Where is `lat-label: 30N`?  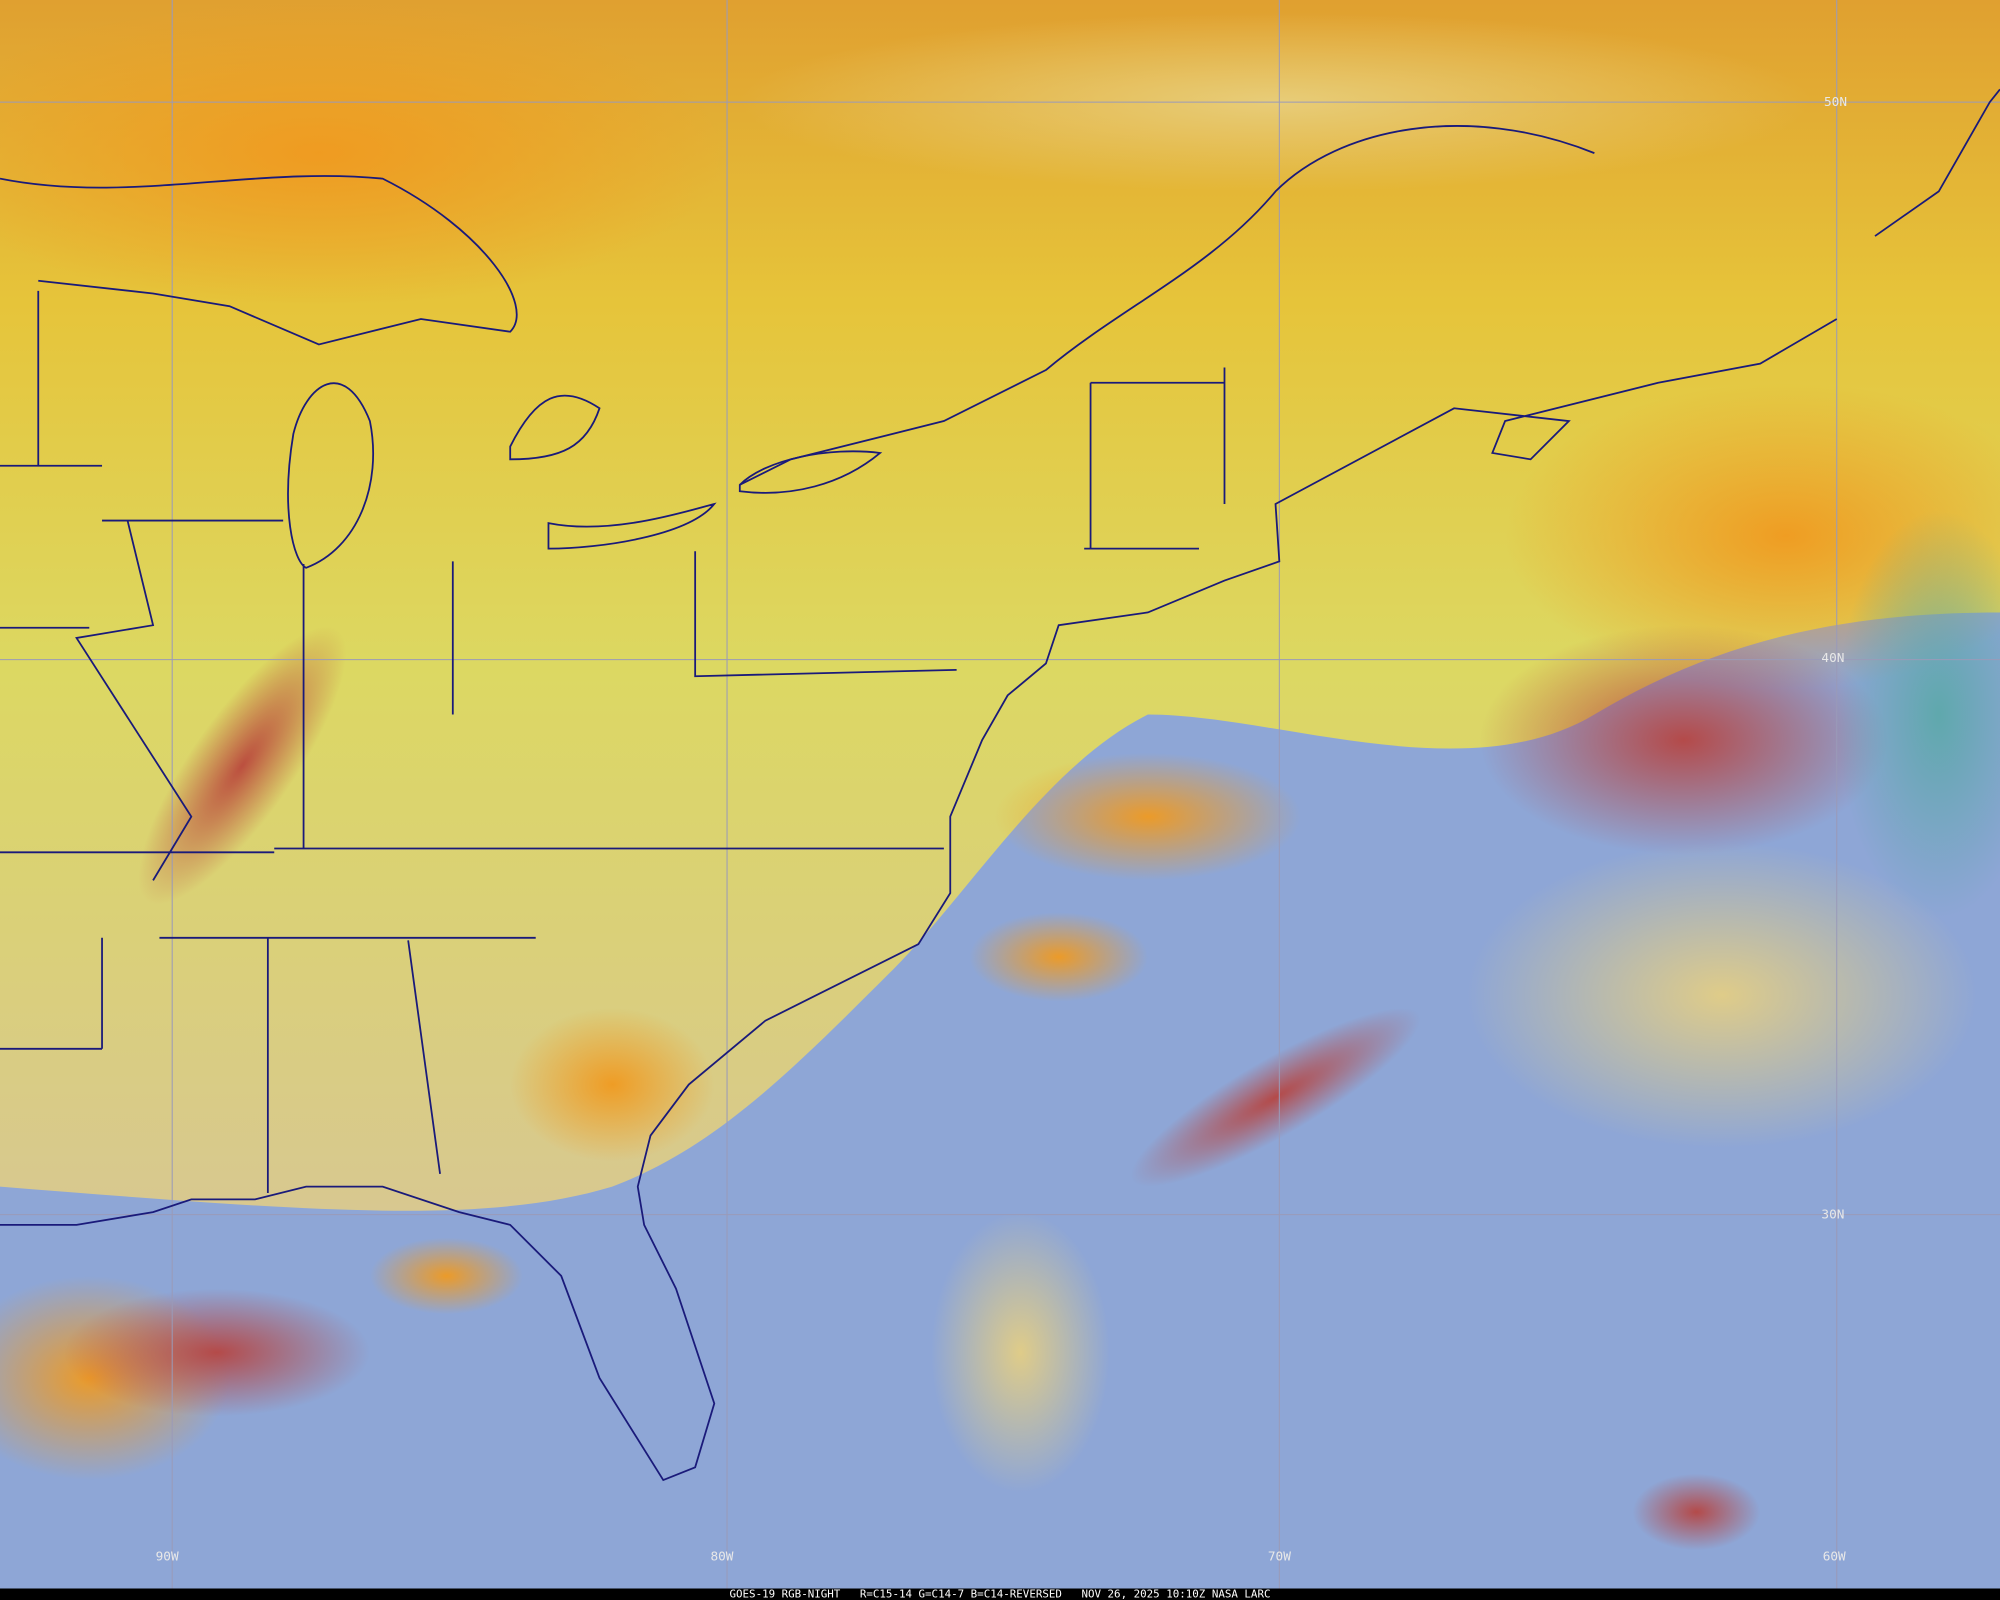 lat-label: 30N is located at coordinates (1832, 1214).